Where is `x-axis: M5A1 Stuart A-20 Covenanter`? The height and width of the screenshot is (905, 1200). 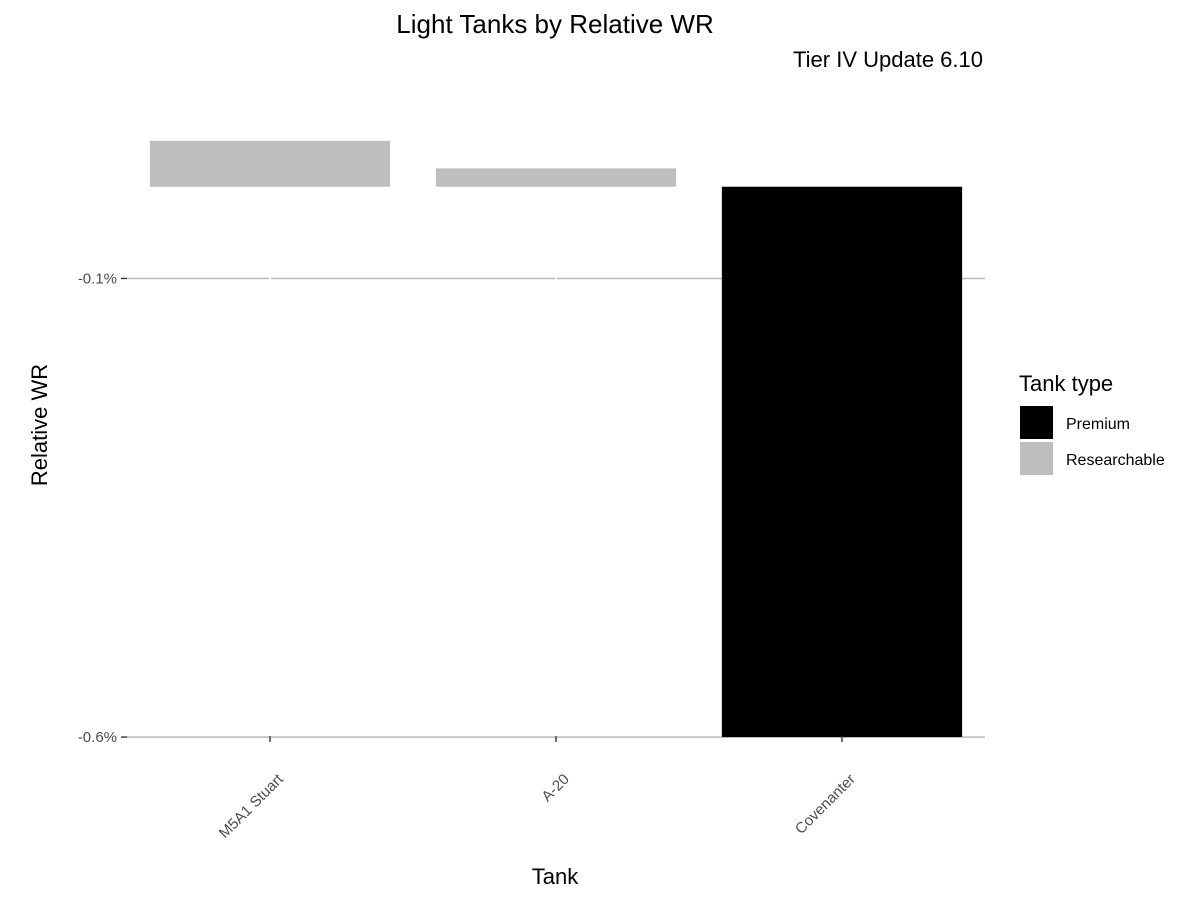 x-axis: M5A1 Stuart A-20 Covenanter is located at coordinates (537, 789).